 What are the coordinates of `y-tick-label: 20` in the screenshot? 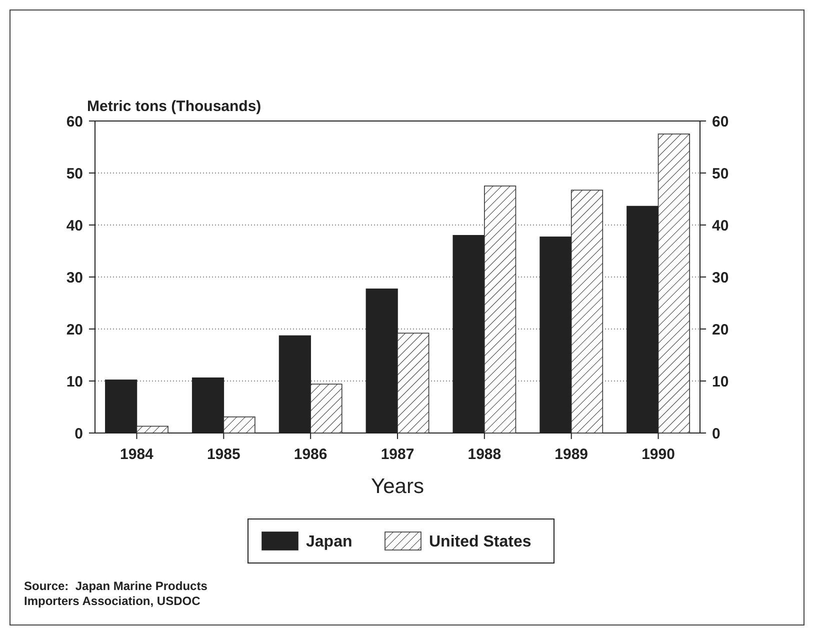 It's located at (74, 329).